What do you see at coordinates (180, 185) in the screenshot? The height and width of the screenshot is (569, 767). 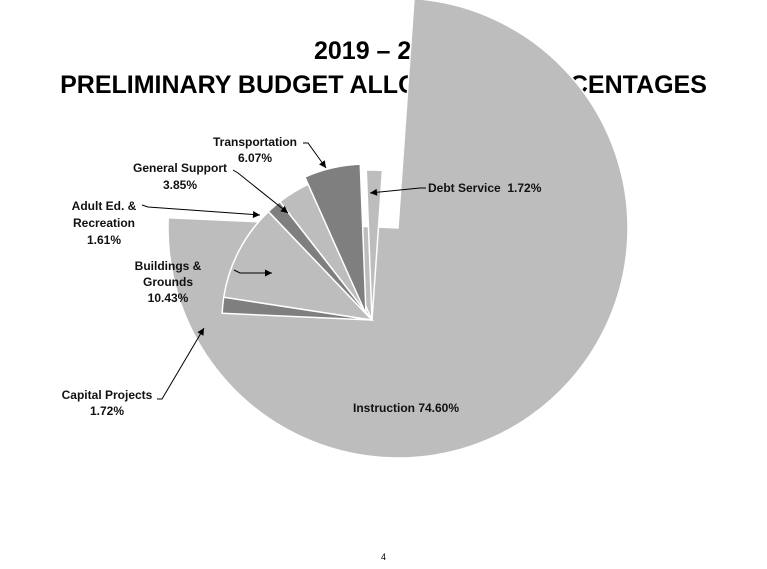 I see `slice-label-line: 3.85%` at bounding box center [180, 185].